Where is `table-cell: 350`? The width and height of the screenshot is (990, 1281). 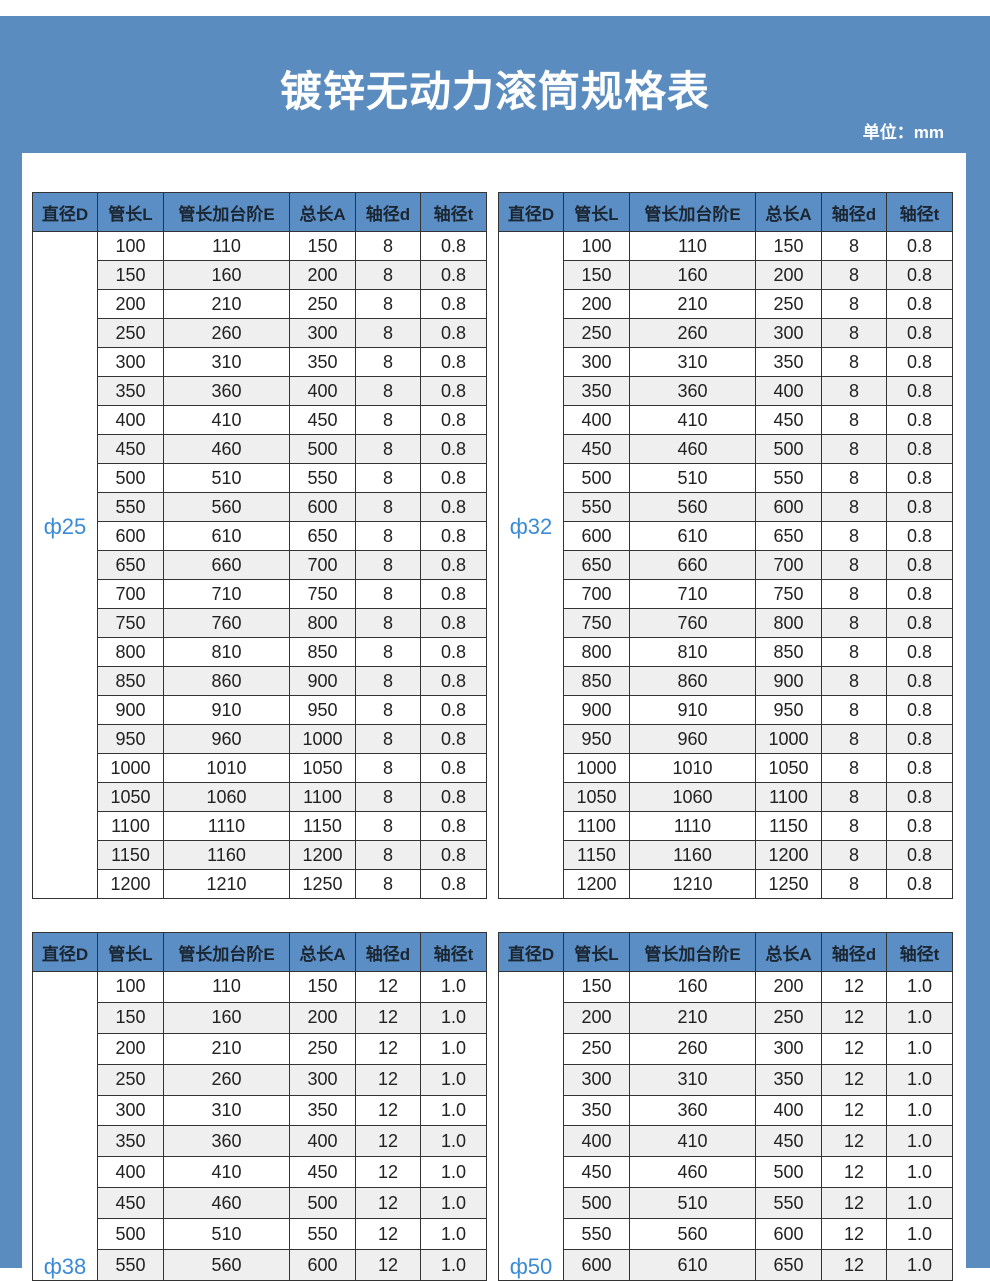
table-cell: 350 is located at coordinates (130, 1141).